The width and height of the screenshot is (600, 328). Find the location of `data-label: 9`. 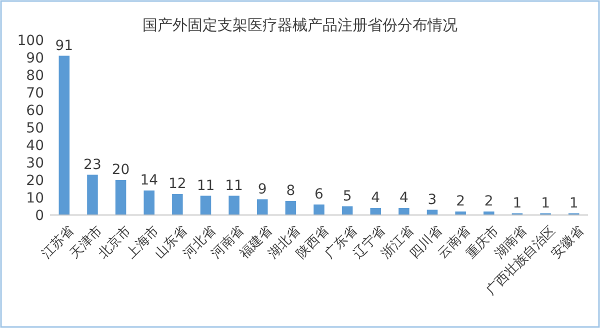

data-label: 9 is located at coordinates (262, 189).